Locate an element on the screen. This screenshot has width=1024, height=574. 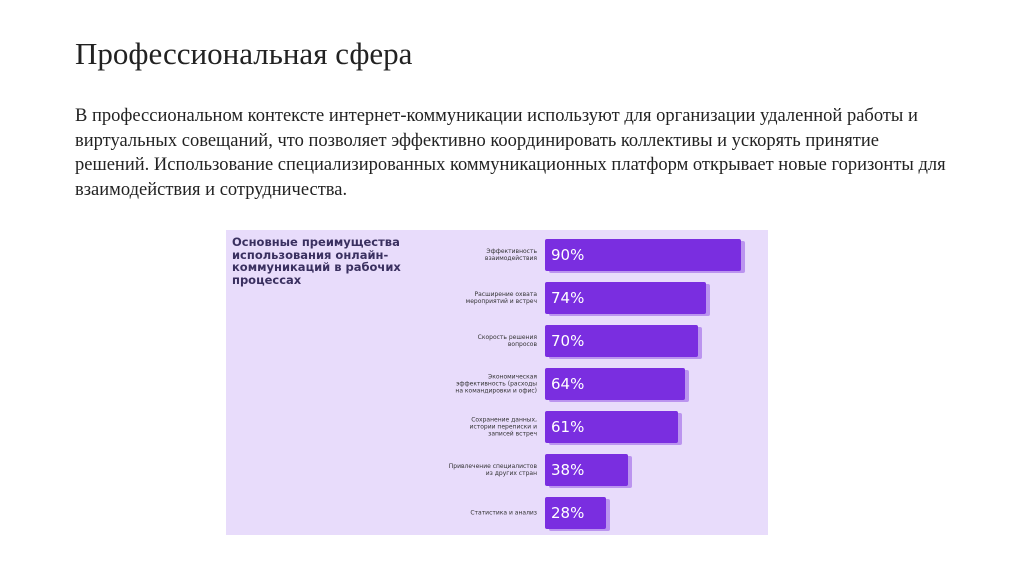
category-label: Эффективность взаимодействия is located at coordinates (510, 255).